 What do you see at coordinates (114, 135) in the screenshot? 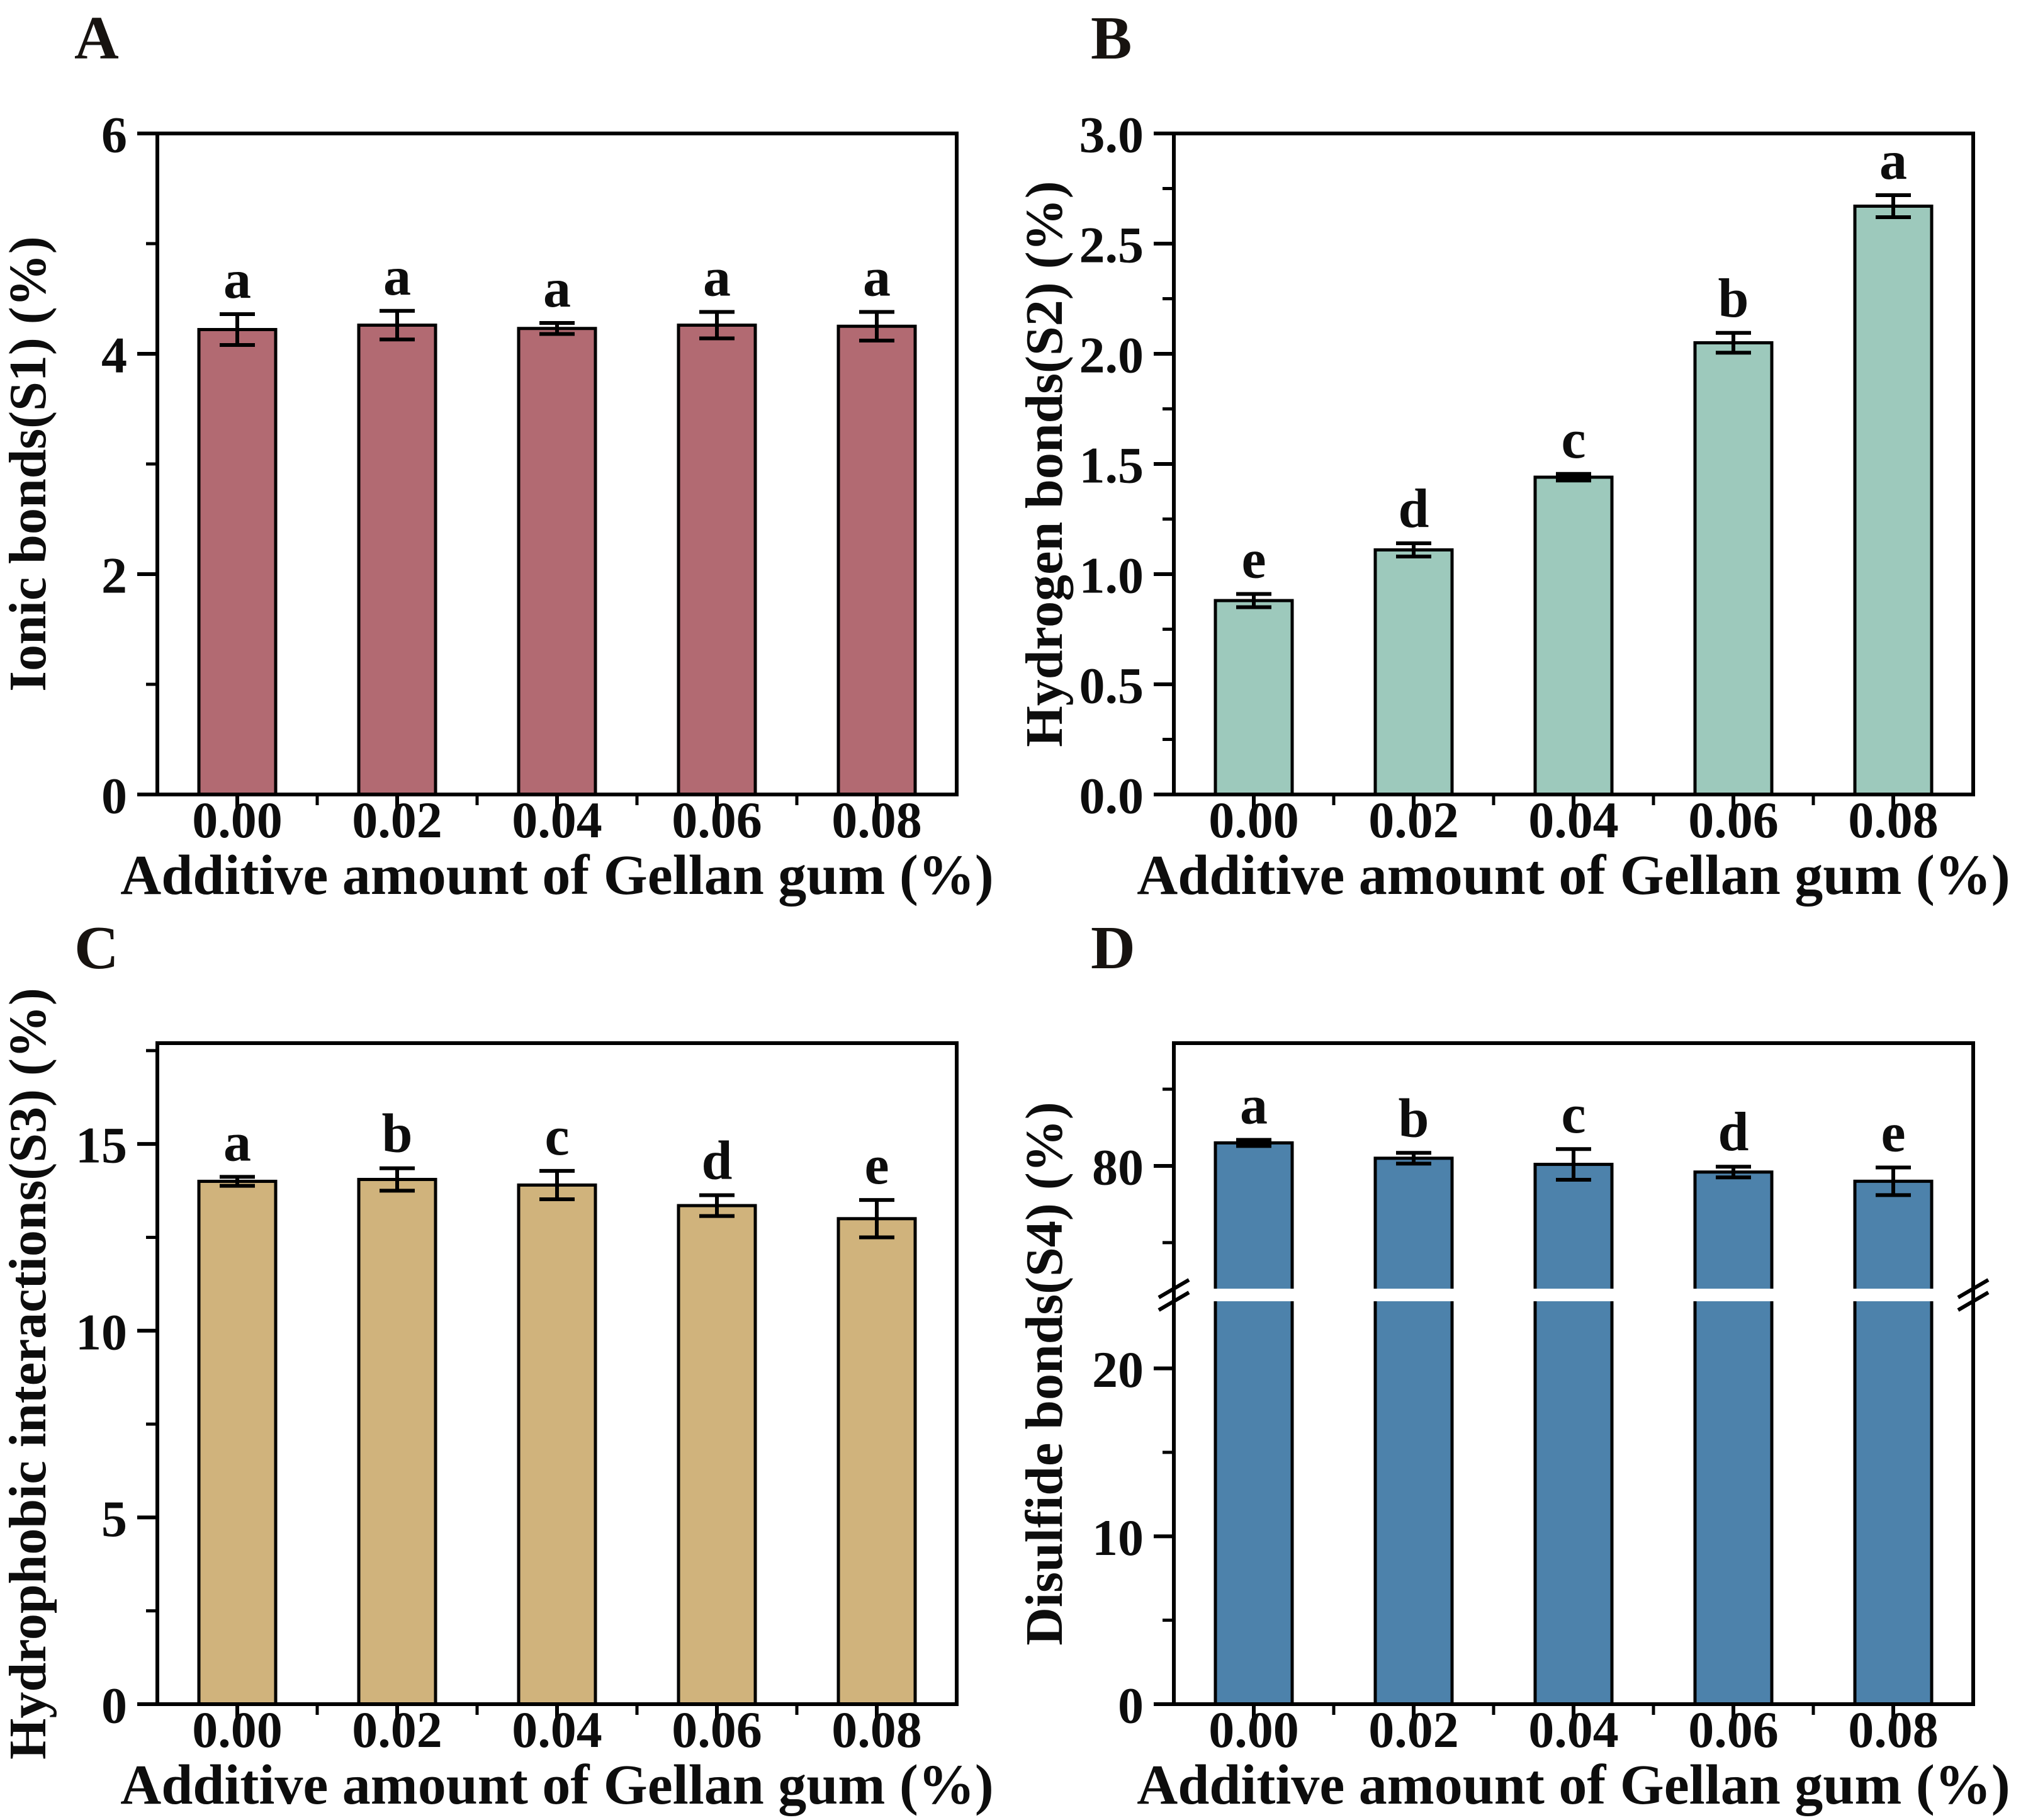
I see `y-tick-label: 6` at bounding box center [114, 135].